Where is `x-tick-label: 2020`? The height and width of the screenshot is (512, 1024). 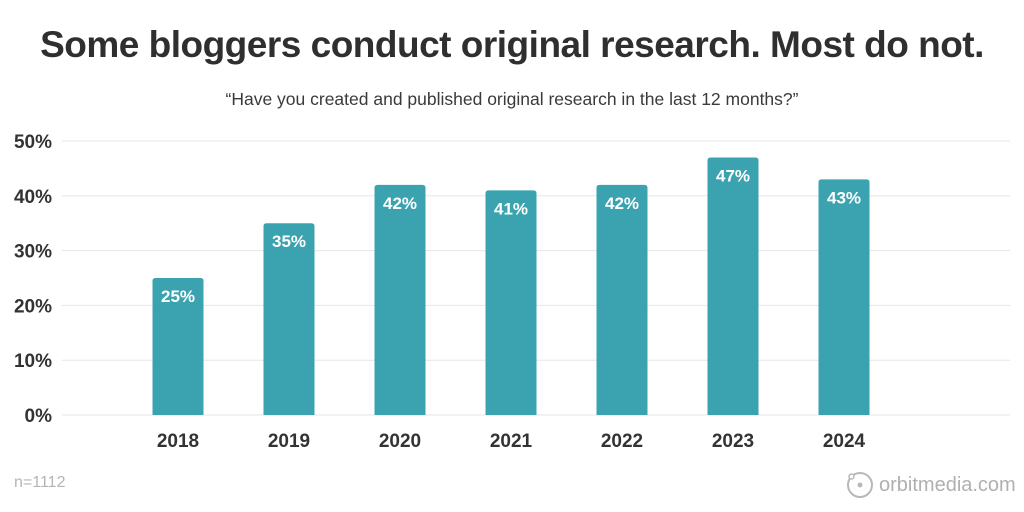 x-tick-label: 2020 is located at coordinates (400, 441).